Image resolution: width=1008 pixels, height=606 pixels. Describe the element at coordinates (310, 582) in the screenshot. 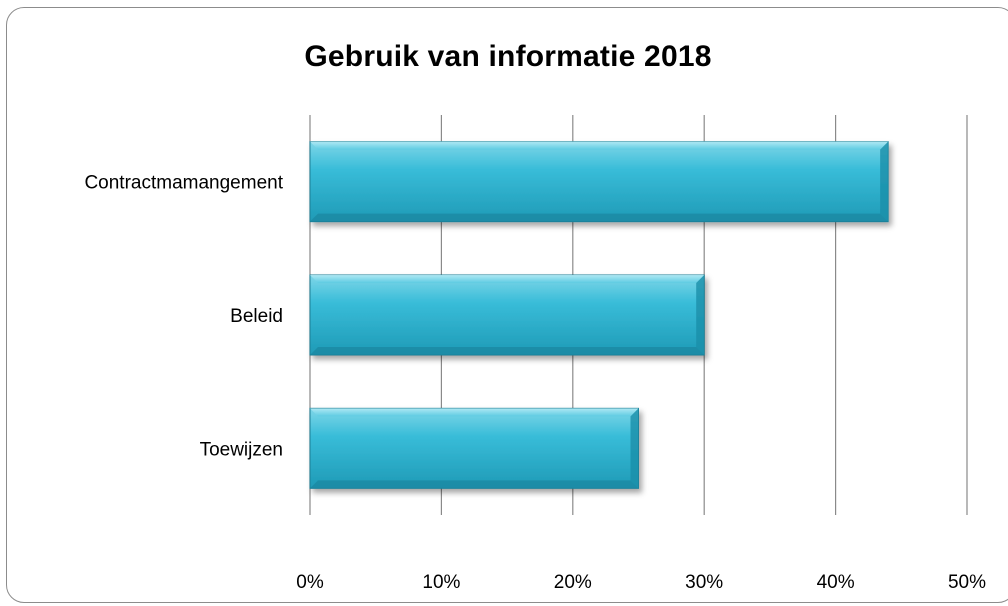

I see `x-tick-label: 0%` at that location.